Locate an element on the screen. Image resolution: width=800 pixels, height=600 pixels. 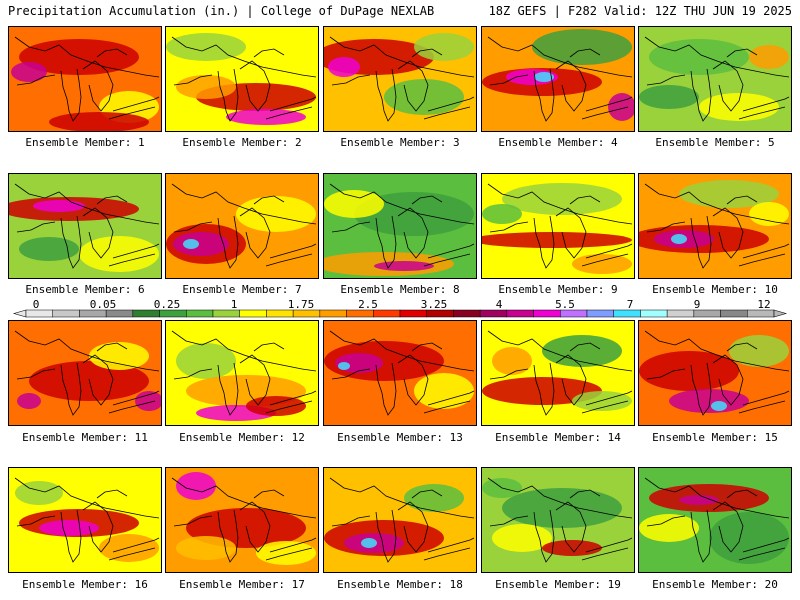
color-scale-bar is located at coordinates (400, 313).